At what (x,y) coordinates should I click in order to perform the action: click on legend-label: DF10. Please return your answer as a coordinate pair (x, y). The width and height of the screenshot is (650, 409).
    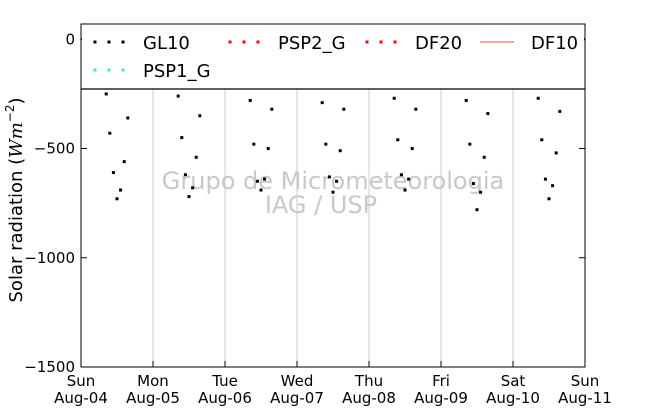
    Looking at the image, I should click on (554, 43).